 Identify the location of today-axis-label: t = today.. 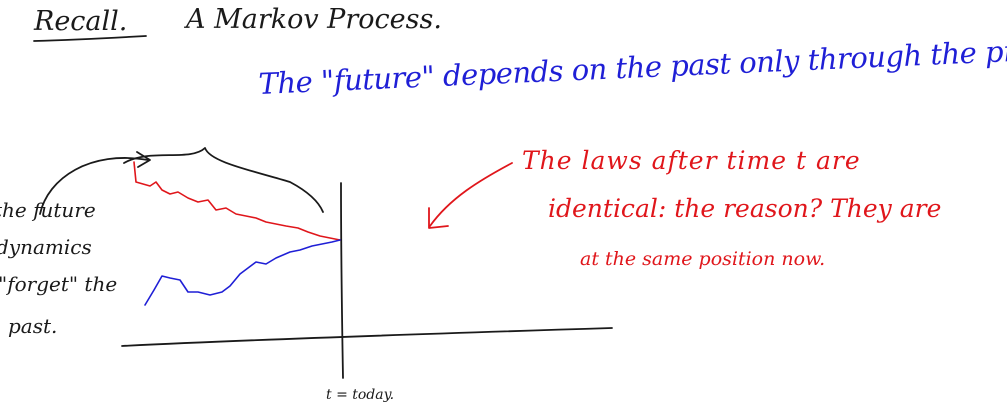
(360, 395).